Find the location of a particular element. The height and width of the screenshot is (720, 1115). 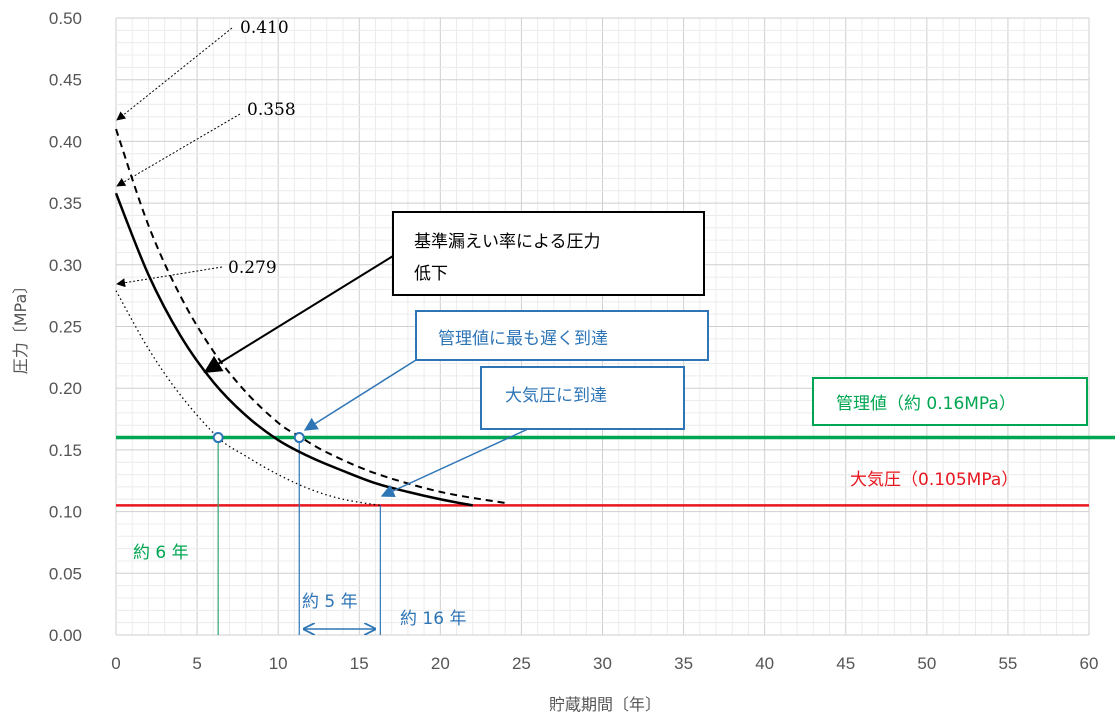

callout-latest-control: 管理値に最も遅く到達 is located at coordinates (506, 370).